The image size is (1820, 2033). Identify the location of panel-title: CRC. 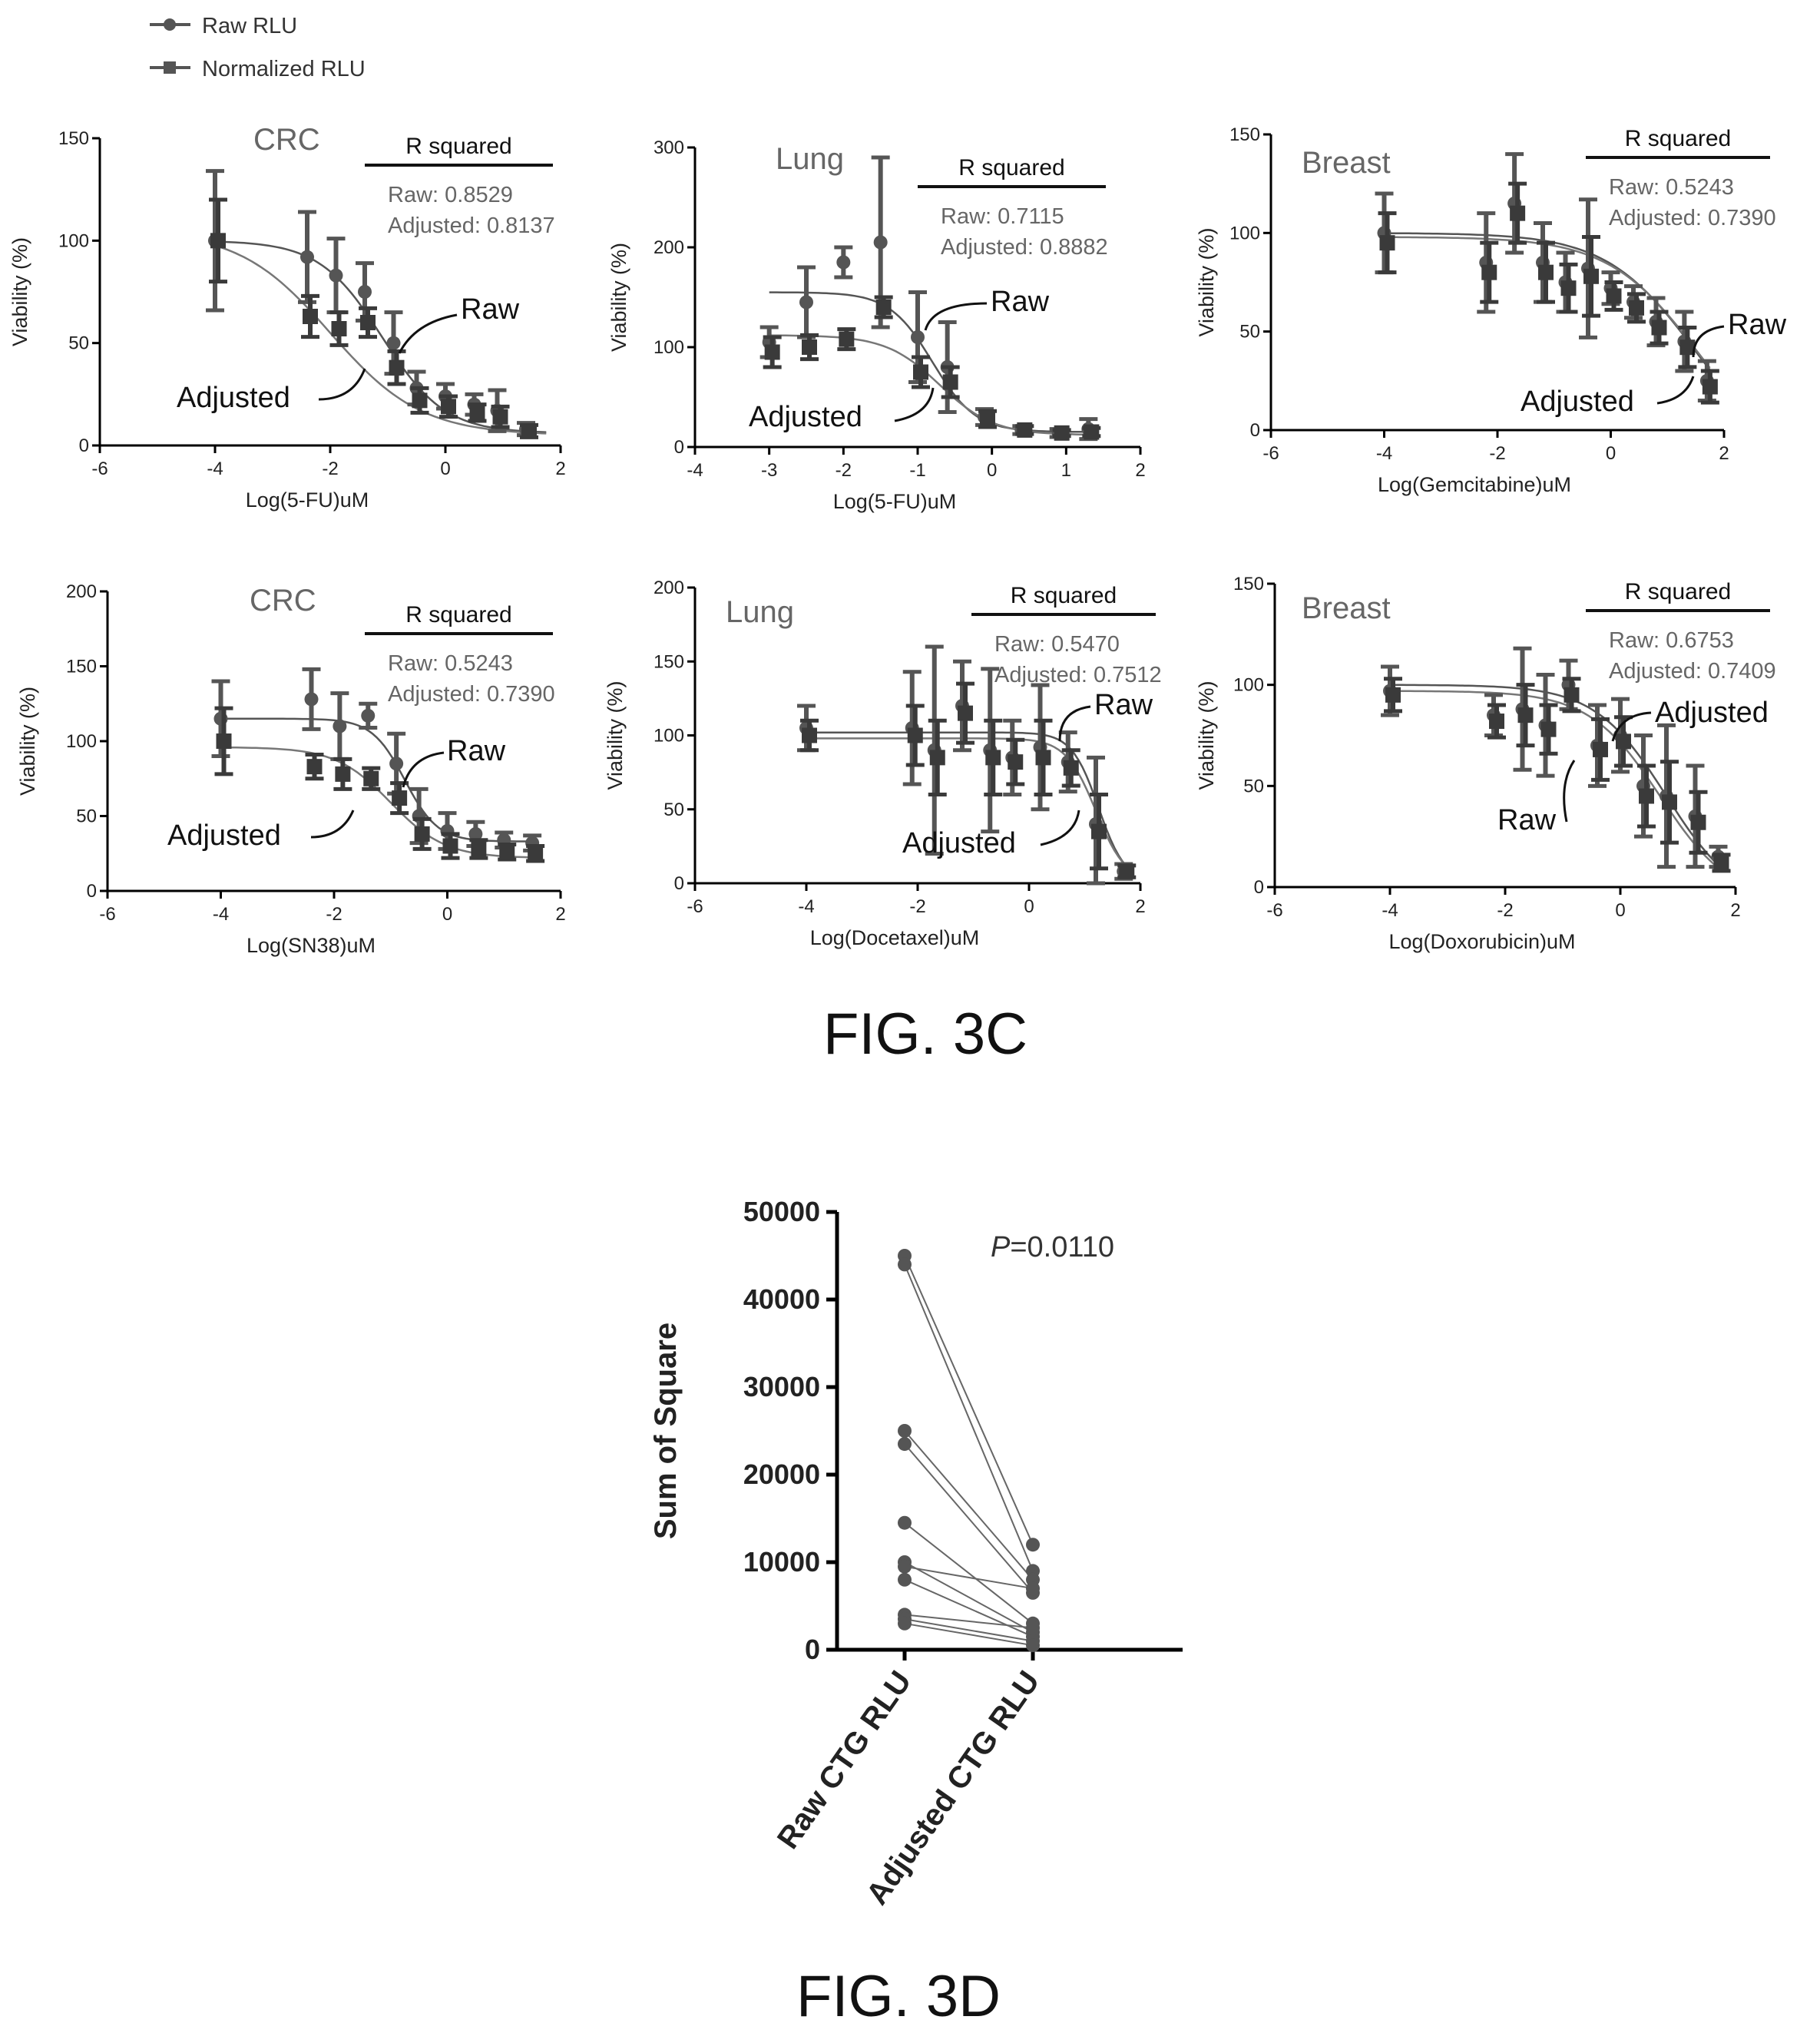
(283, 601).